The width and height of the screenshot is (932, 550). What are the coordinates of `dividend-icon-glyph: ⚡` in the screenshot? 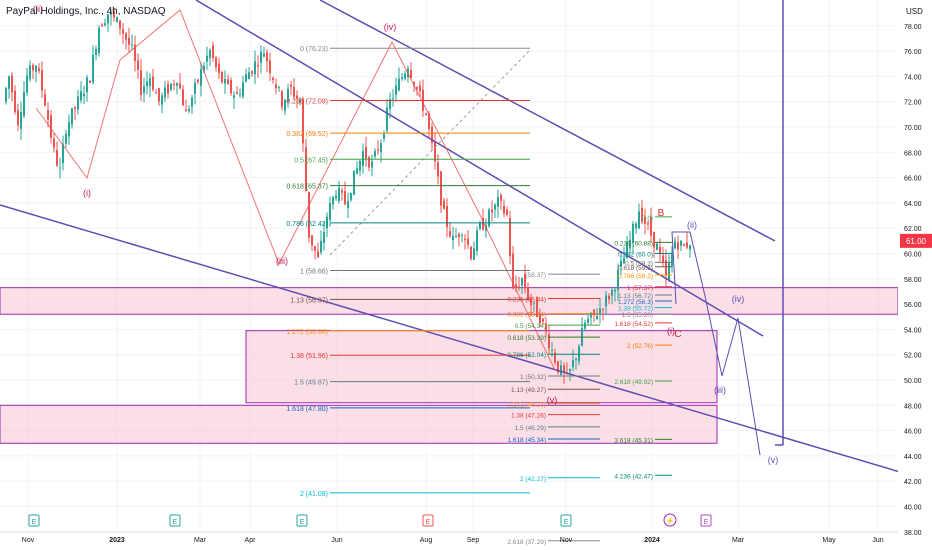 It's located at (670, 520).